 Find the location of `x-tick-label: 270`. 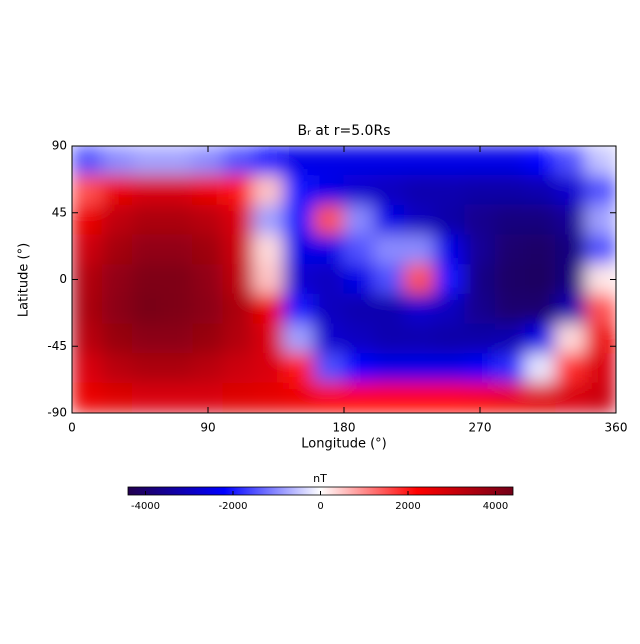

x-tick-label: 270 is located at coordinates (480, 428).